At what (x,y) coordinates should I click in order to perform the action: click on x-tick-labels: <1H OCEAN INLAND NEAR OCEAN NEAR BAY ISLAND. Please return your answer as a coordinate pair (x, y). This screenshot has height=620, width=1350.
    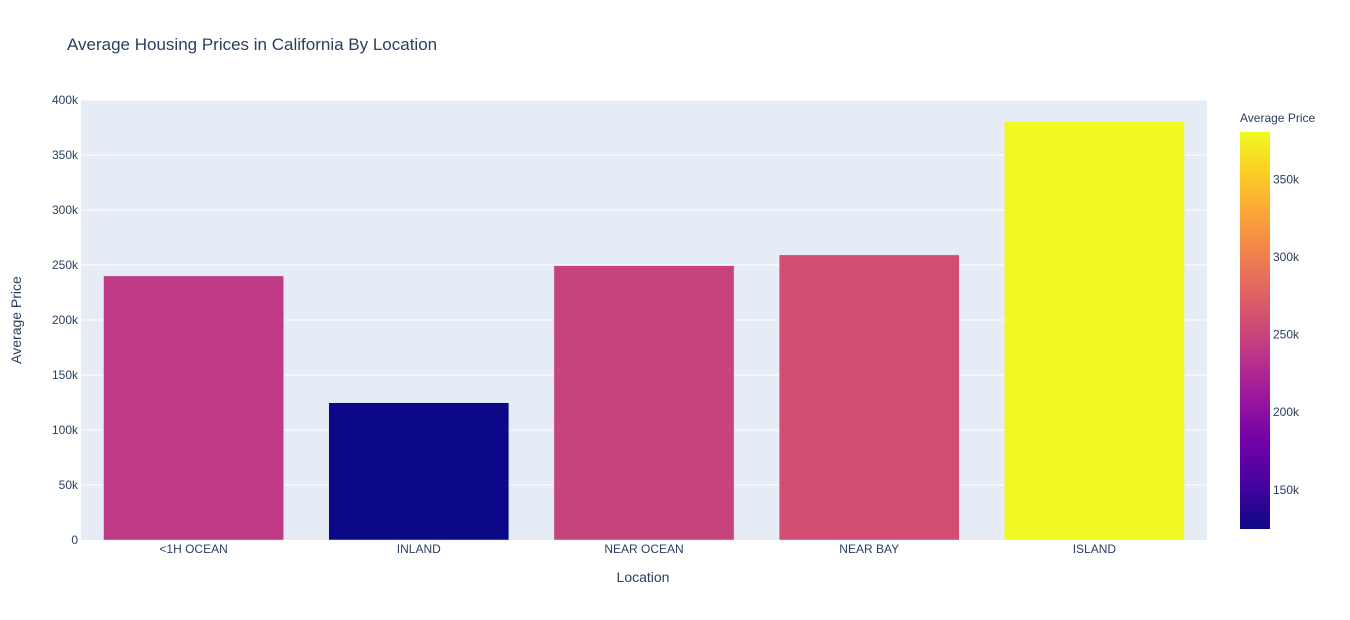
    Looking at the image, I should click on (637, 549).